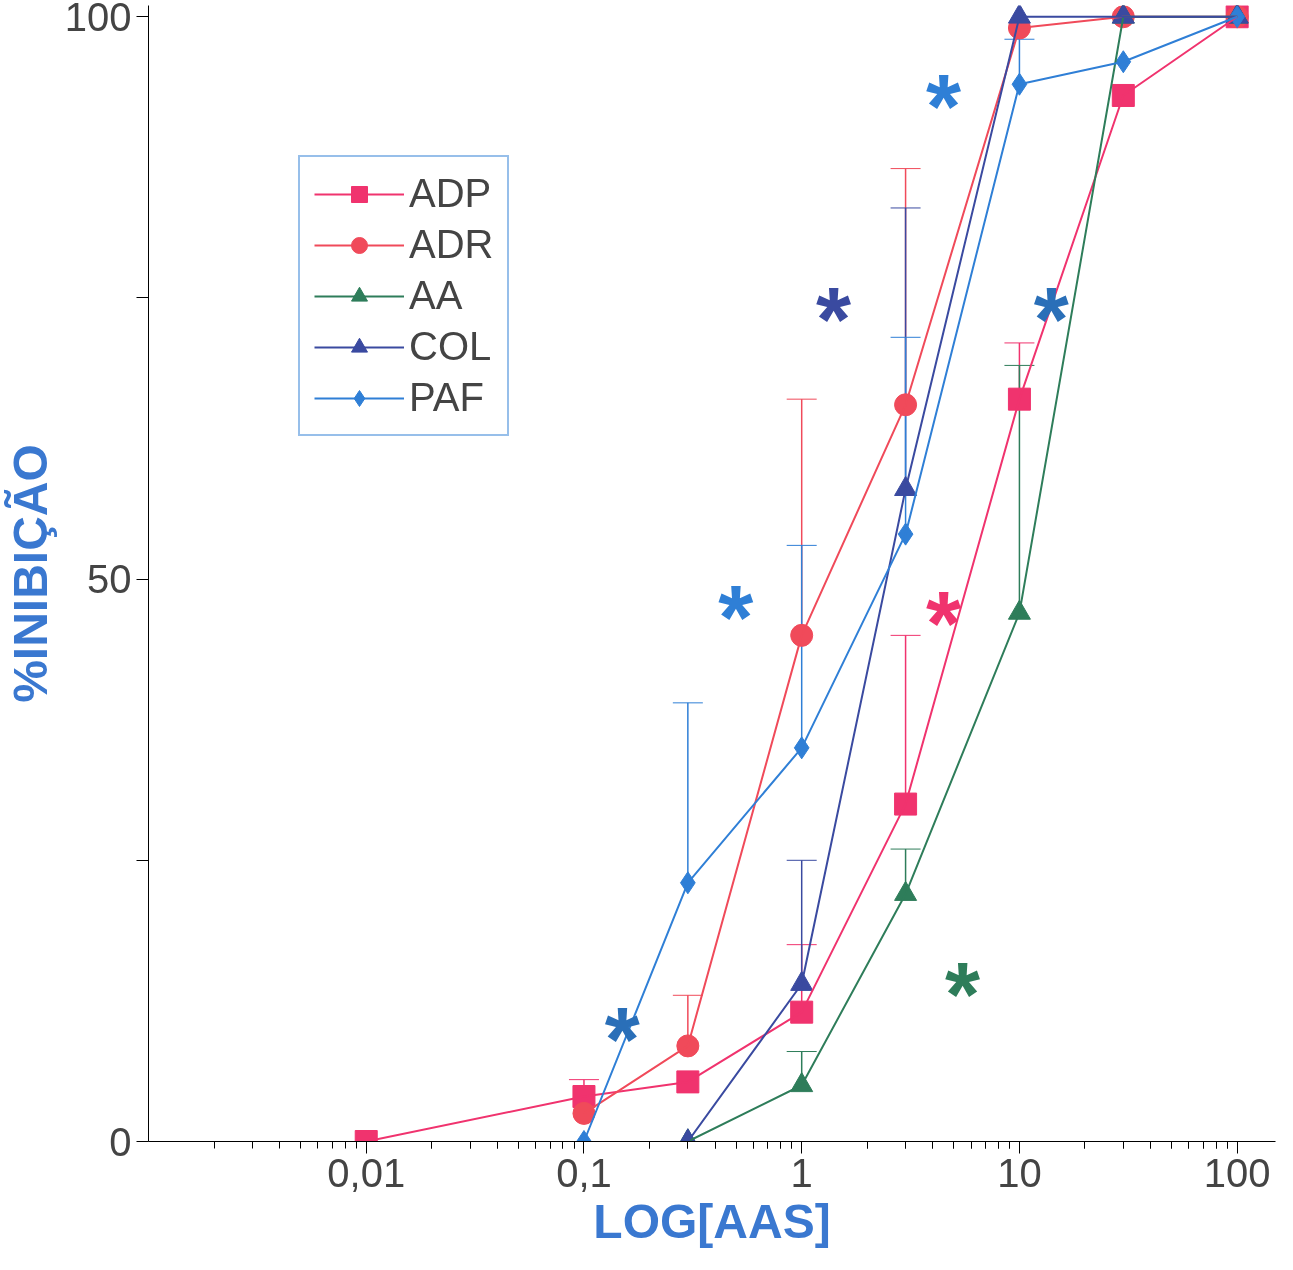 The width and height of the screenshot is (1293, 1270). I want to click on x-tick-label: 100, so click(1237, 1172).